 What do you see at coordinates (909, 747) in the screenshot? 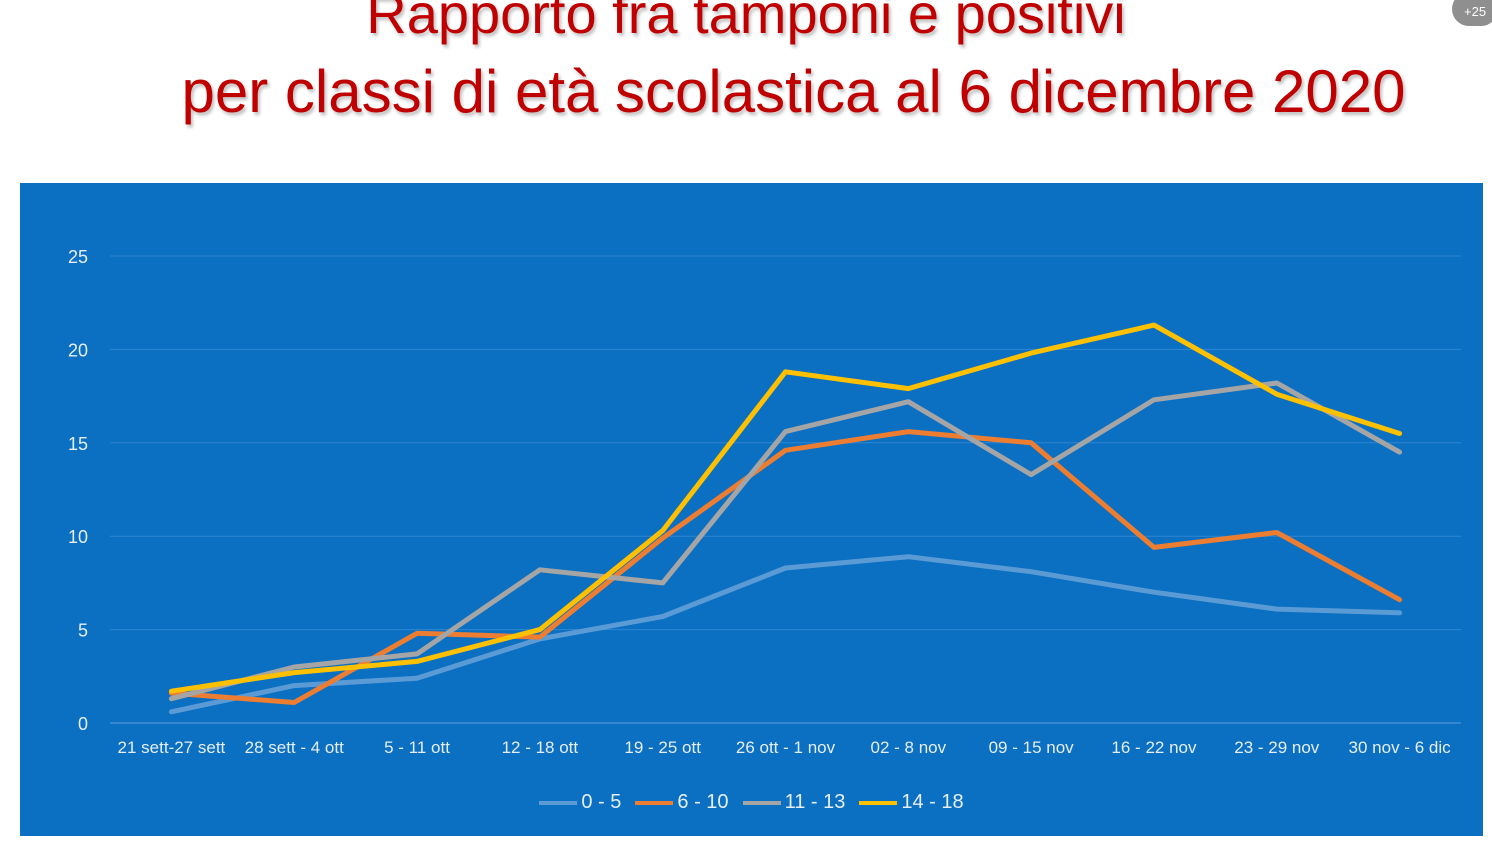
I see `x-tick-label: 02 - 8 nov` at bounding box center [909, 747].